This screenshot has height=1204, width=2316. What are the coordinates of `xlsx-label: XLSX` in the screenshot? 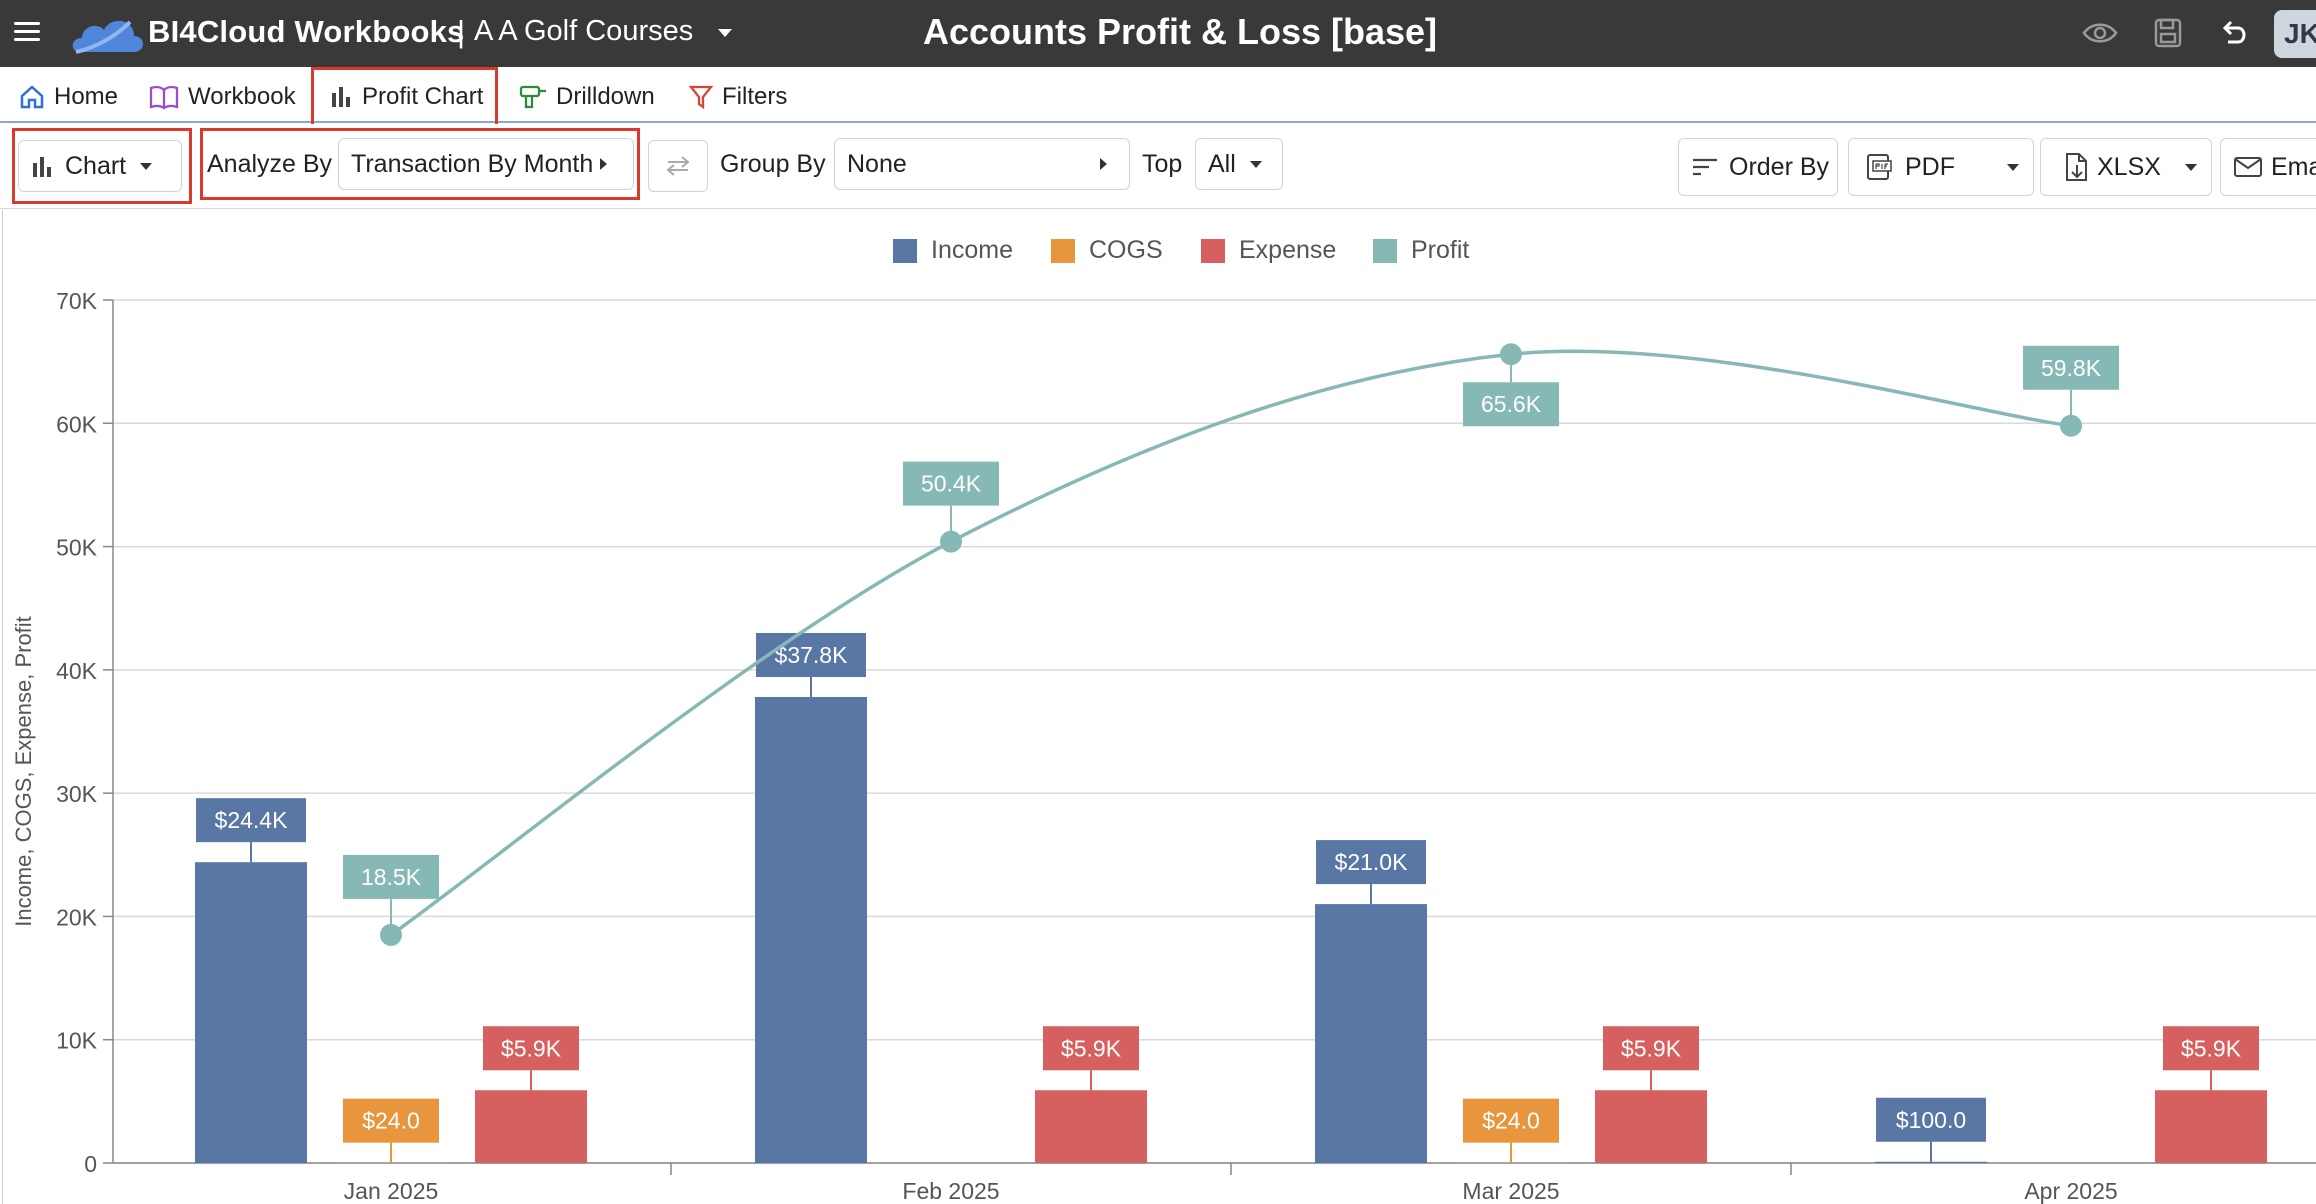 It's located at (2129, 166).